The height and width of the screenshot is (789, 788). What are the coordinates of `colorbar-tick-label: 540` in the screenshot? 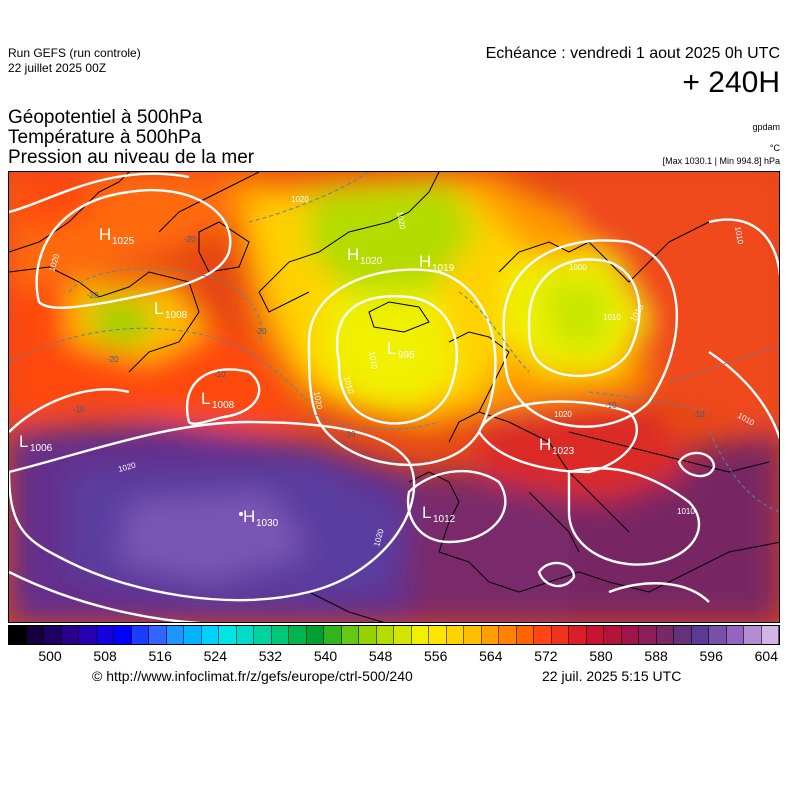 It's located at (325, 656).